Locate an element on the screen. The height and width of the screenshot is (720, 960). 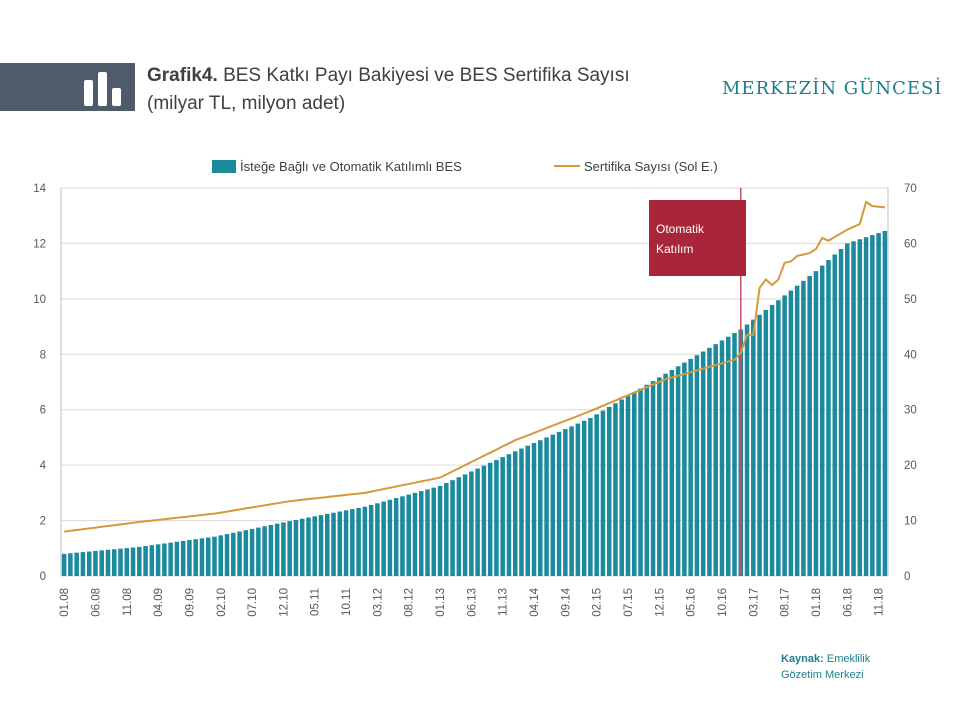
x-tick-label: 07.10 is located at coordinates (253, 602).